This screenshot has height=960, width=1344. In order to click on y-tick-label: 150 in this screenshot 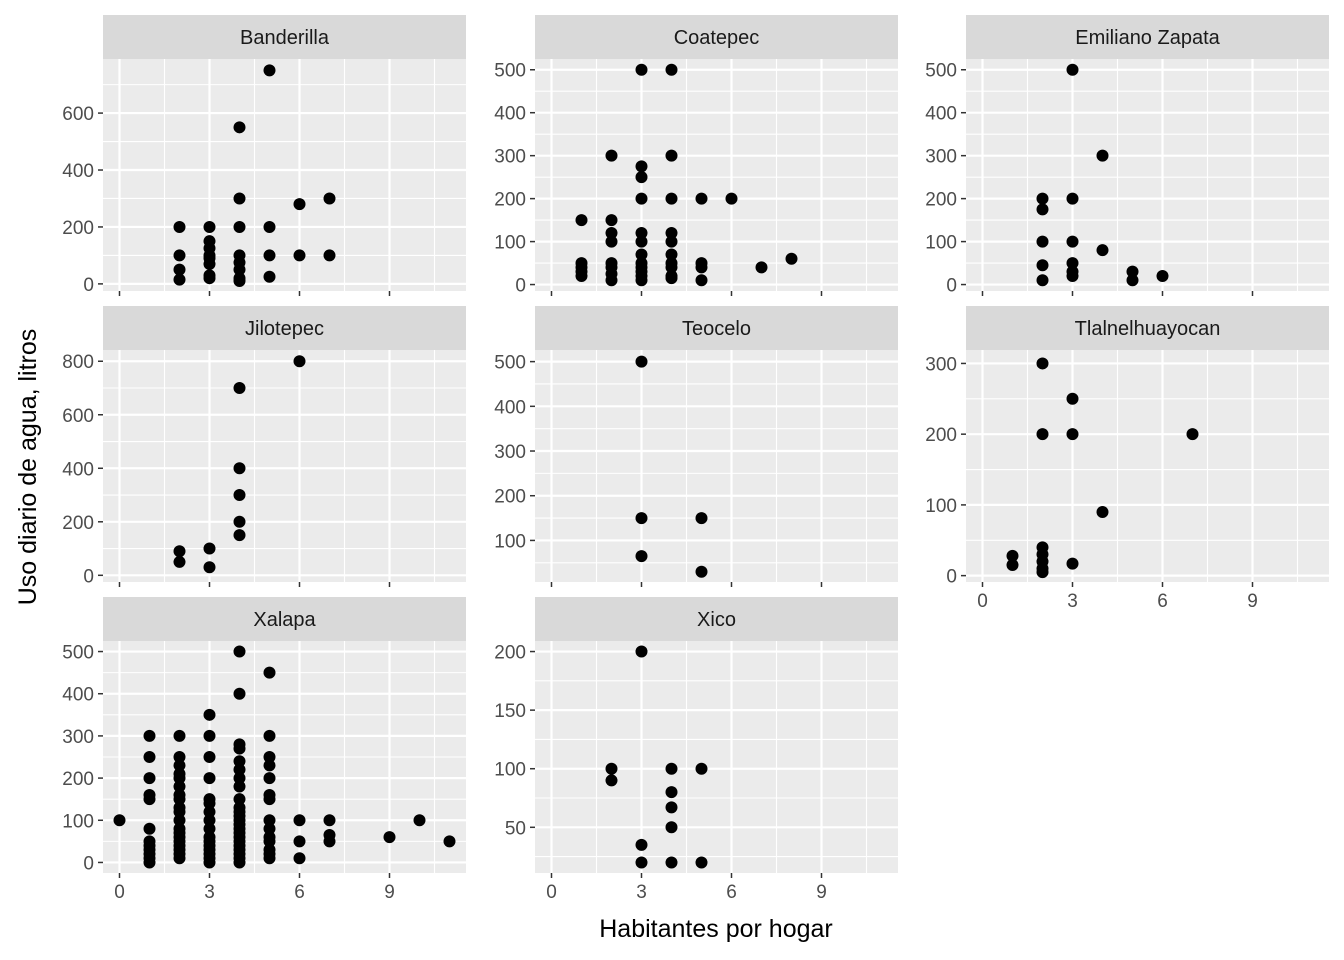, I will do `click(510, 711)`.